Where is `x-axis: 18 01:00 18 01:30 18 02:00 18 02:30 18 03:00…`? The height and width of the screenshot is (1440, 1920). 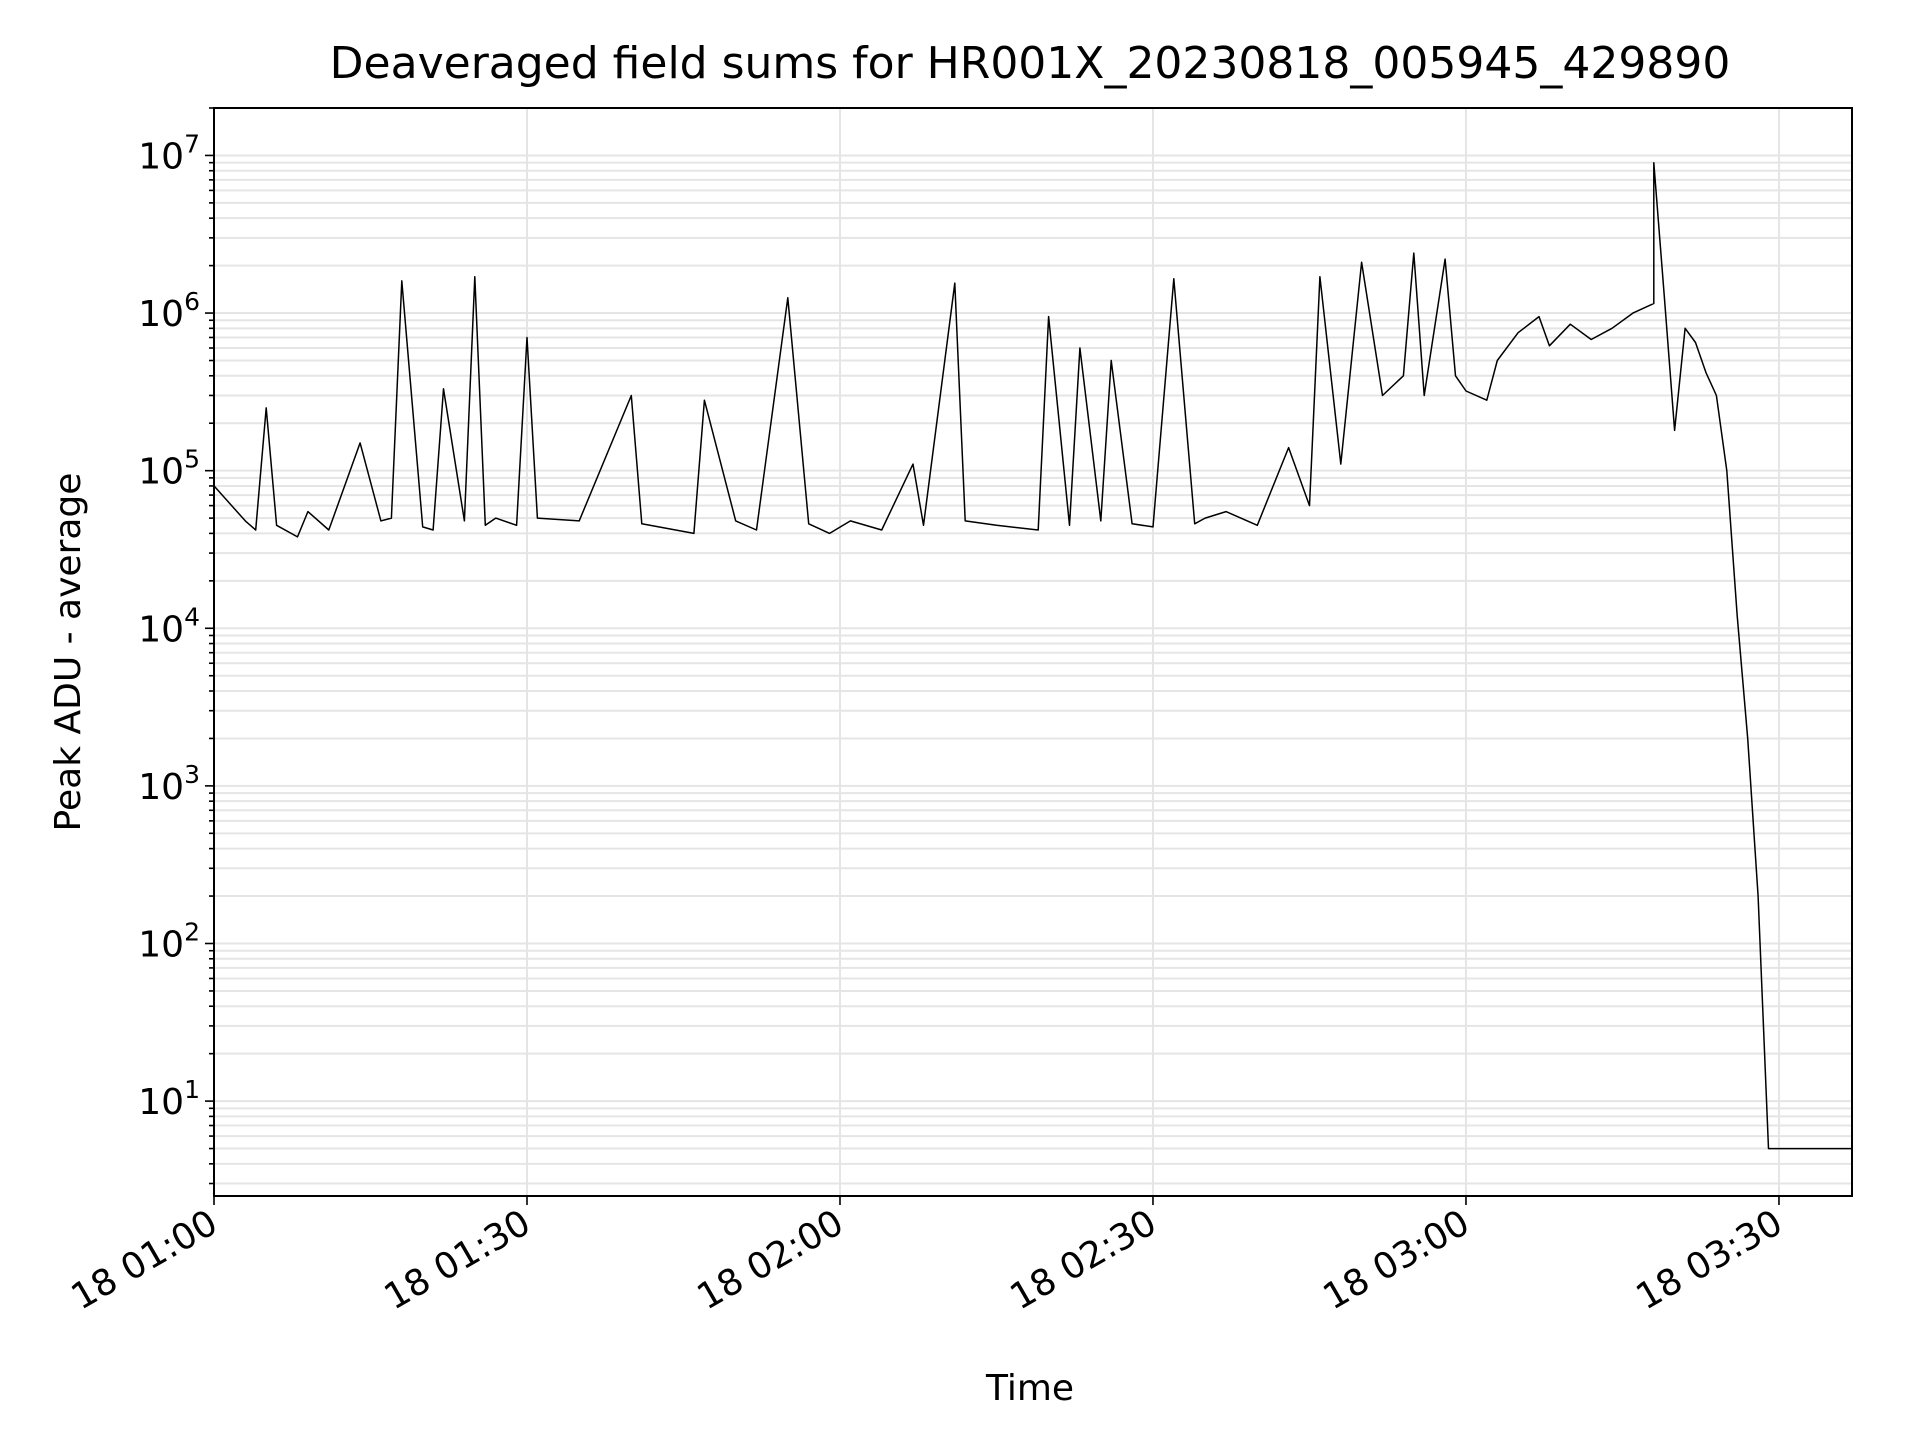 x-axis: 18 01:00 18 01:30 18 02:00 18 02:30 18 03:00… is located at coordinates (927, 1257).